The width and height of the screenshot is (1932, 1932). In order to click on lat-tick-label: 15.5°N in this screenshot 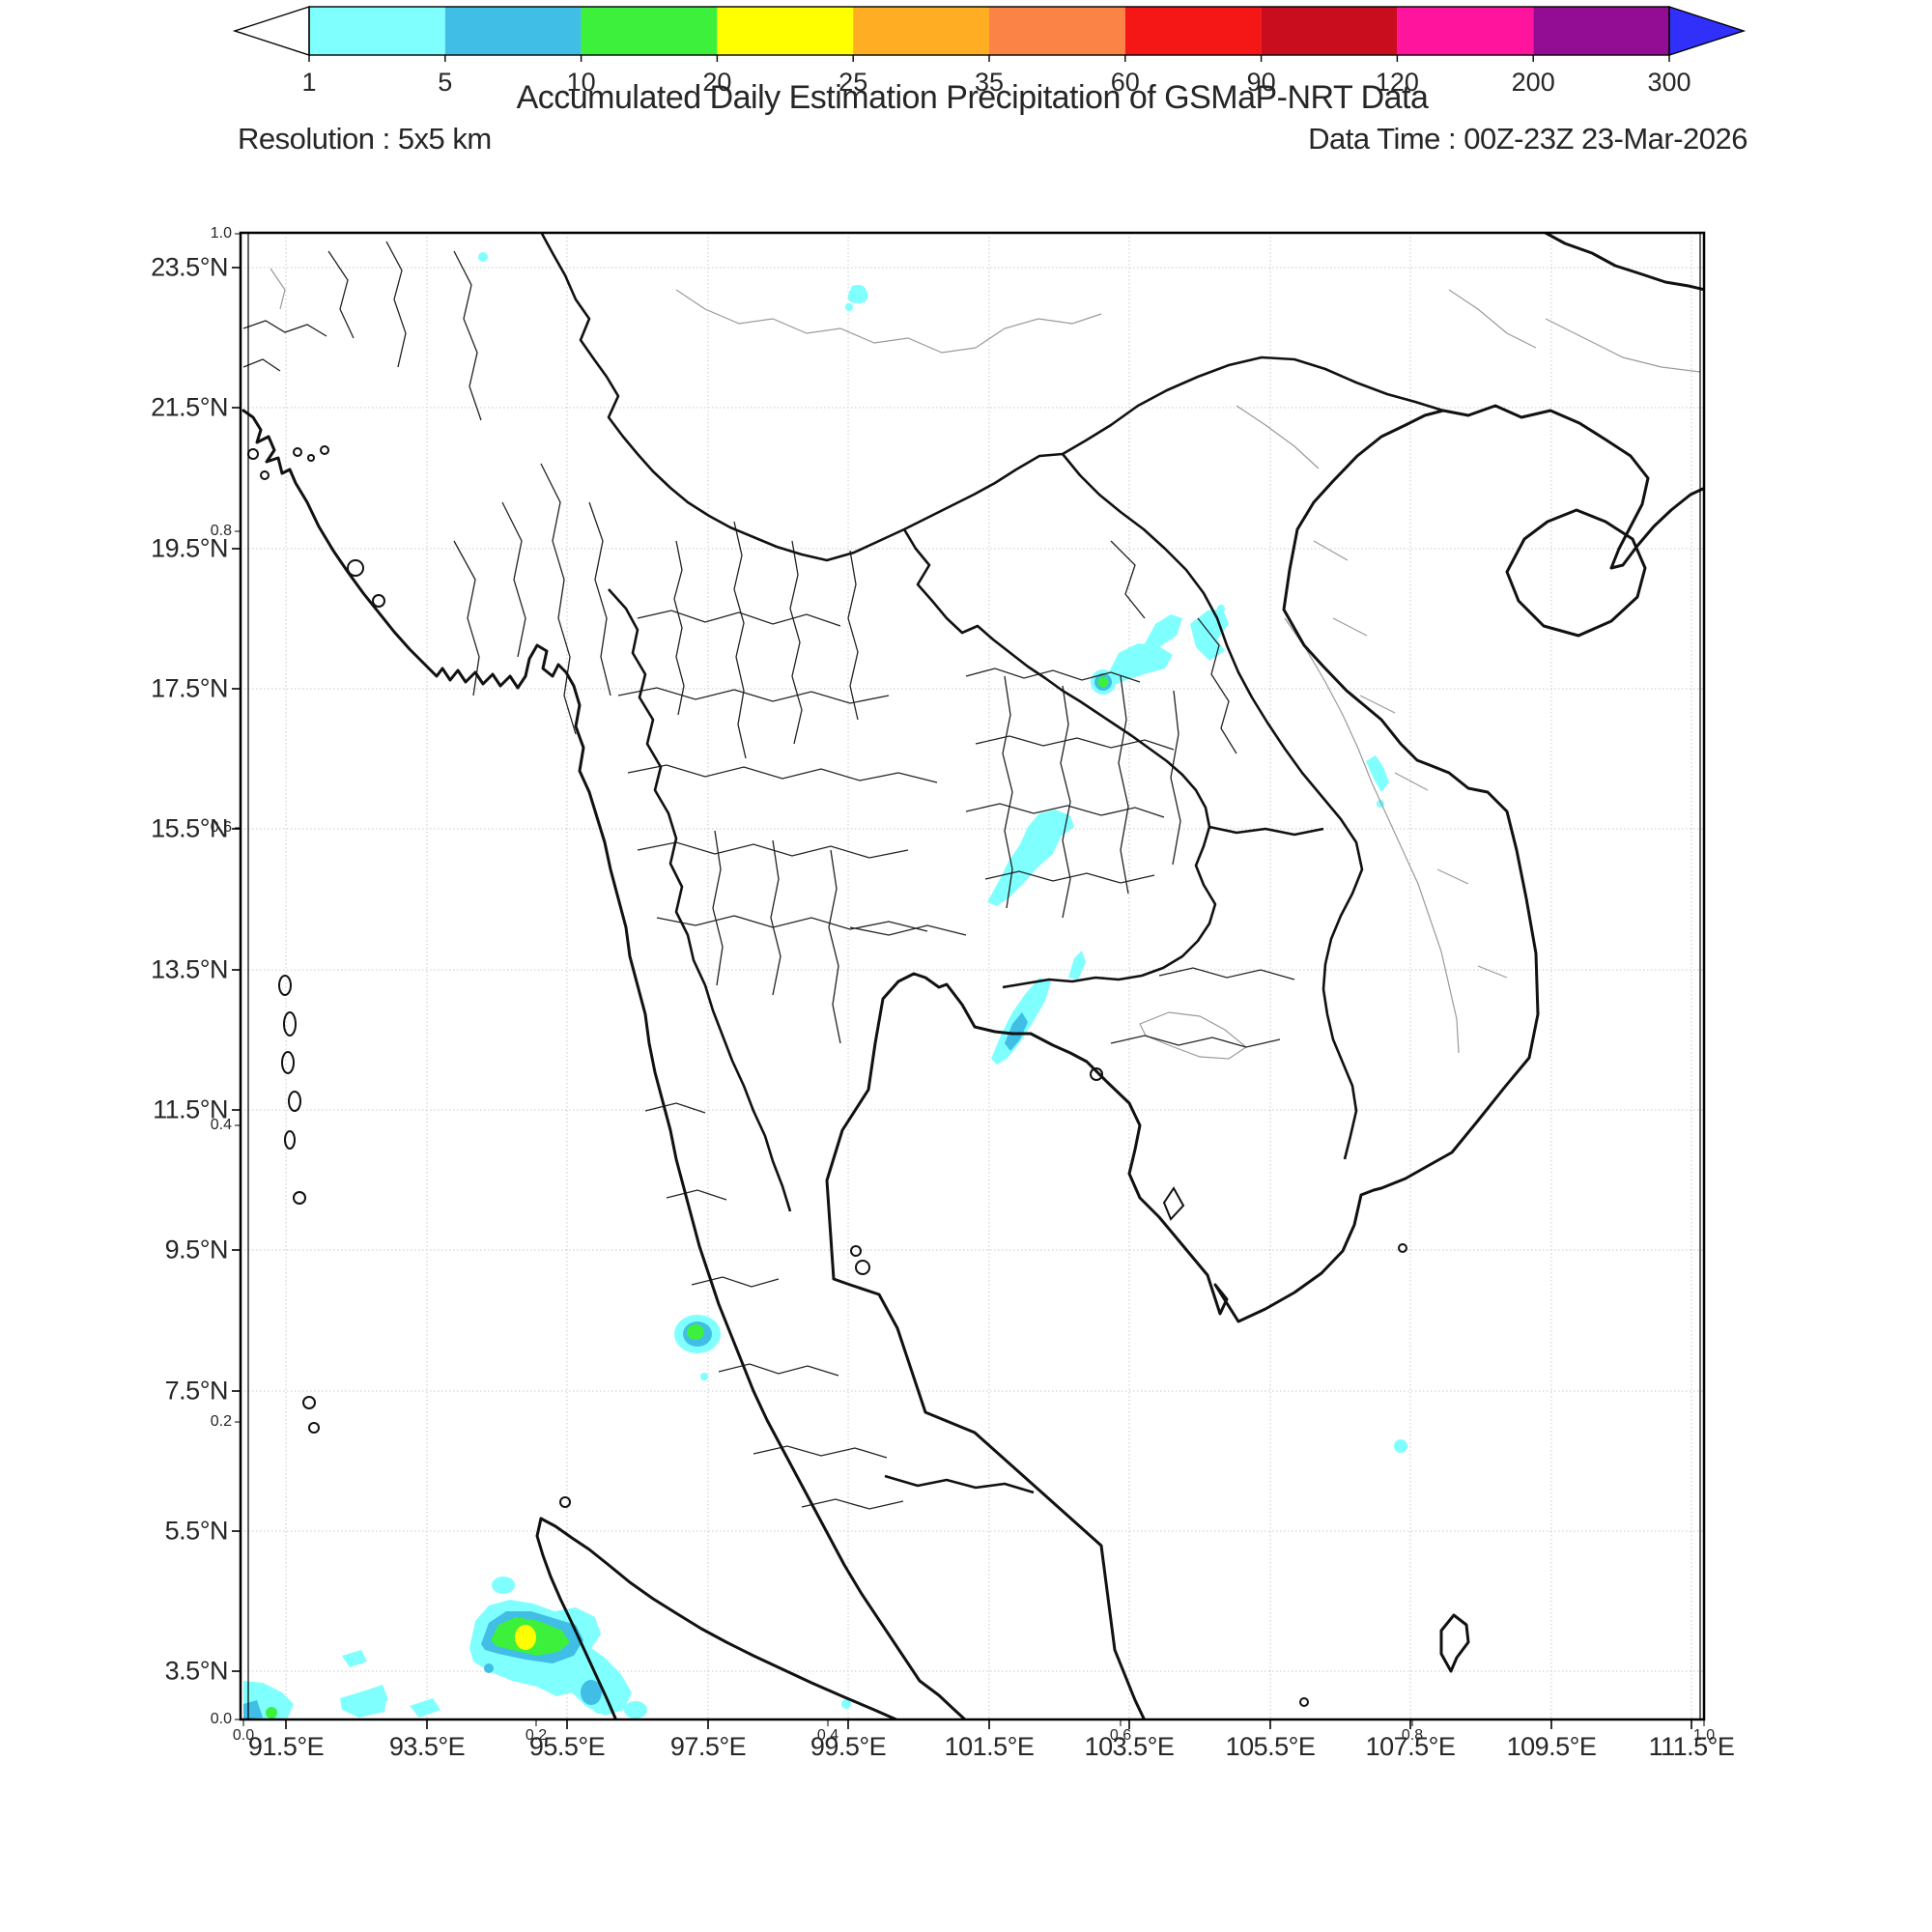, I will do `click(189, 828)`.